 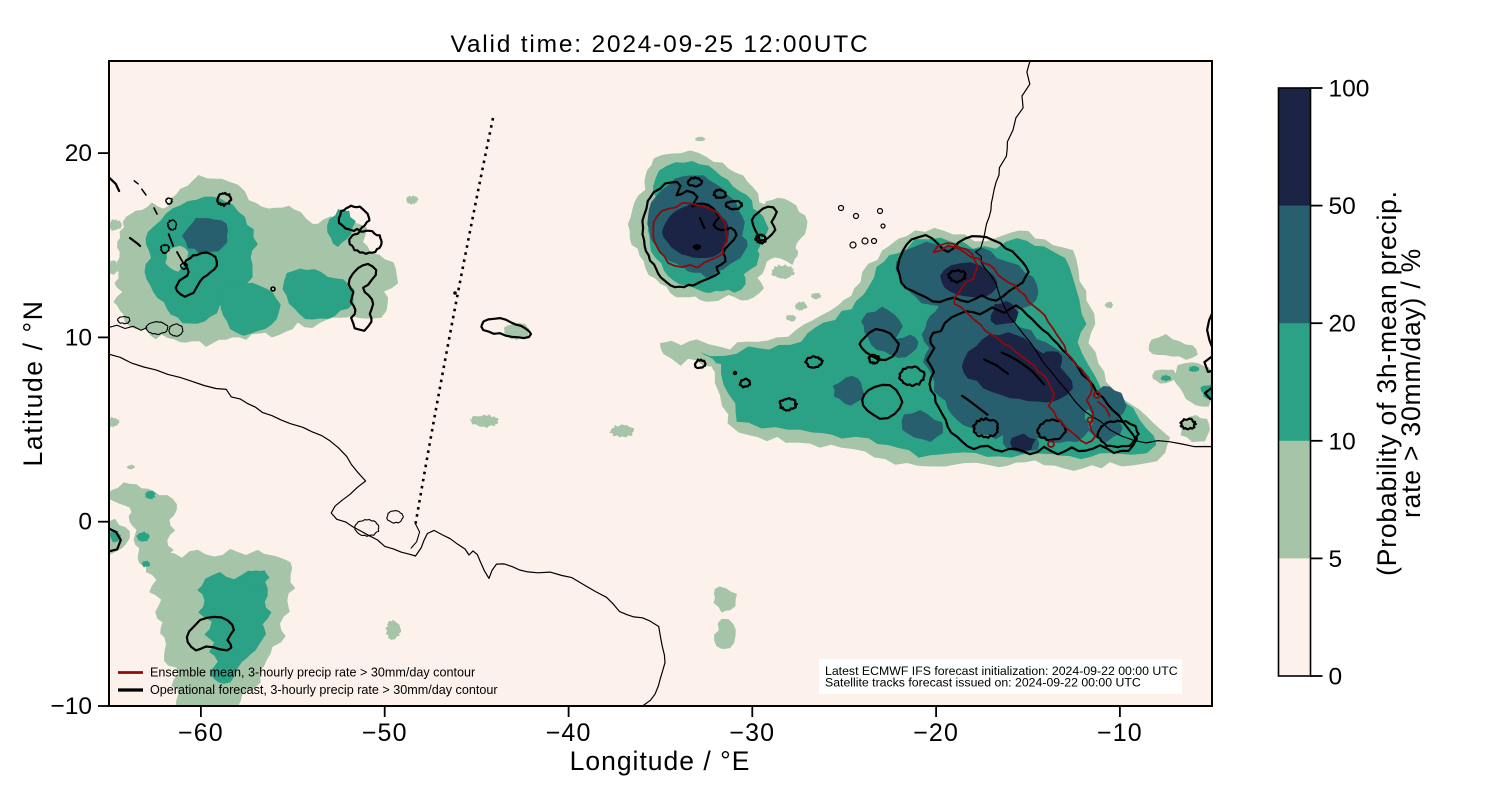 What do you see at coordinates (936, 733) in the screenshot?
I see `svg-text: −20` at bounding box center [936, 733].